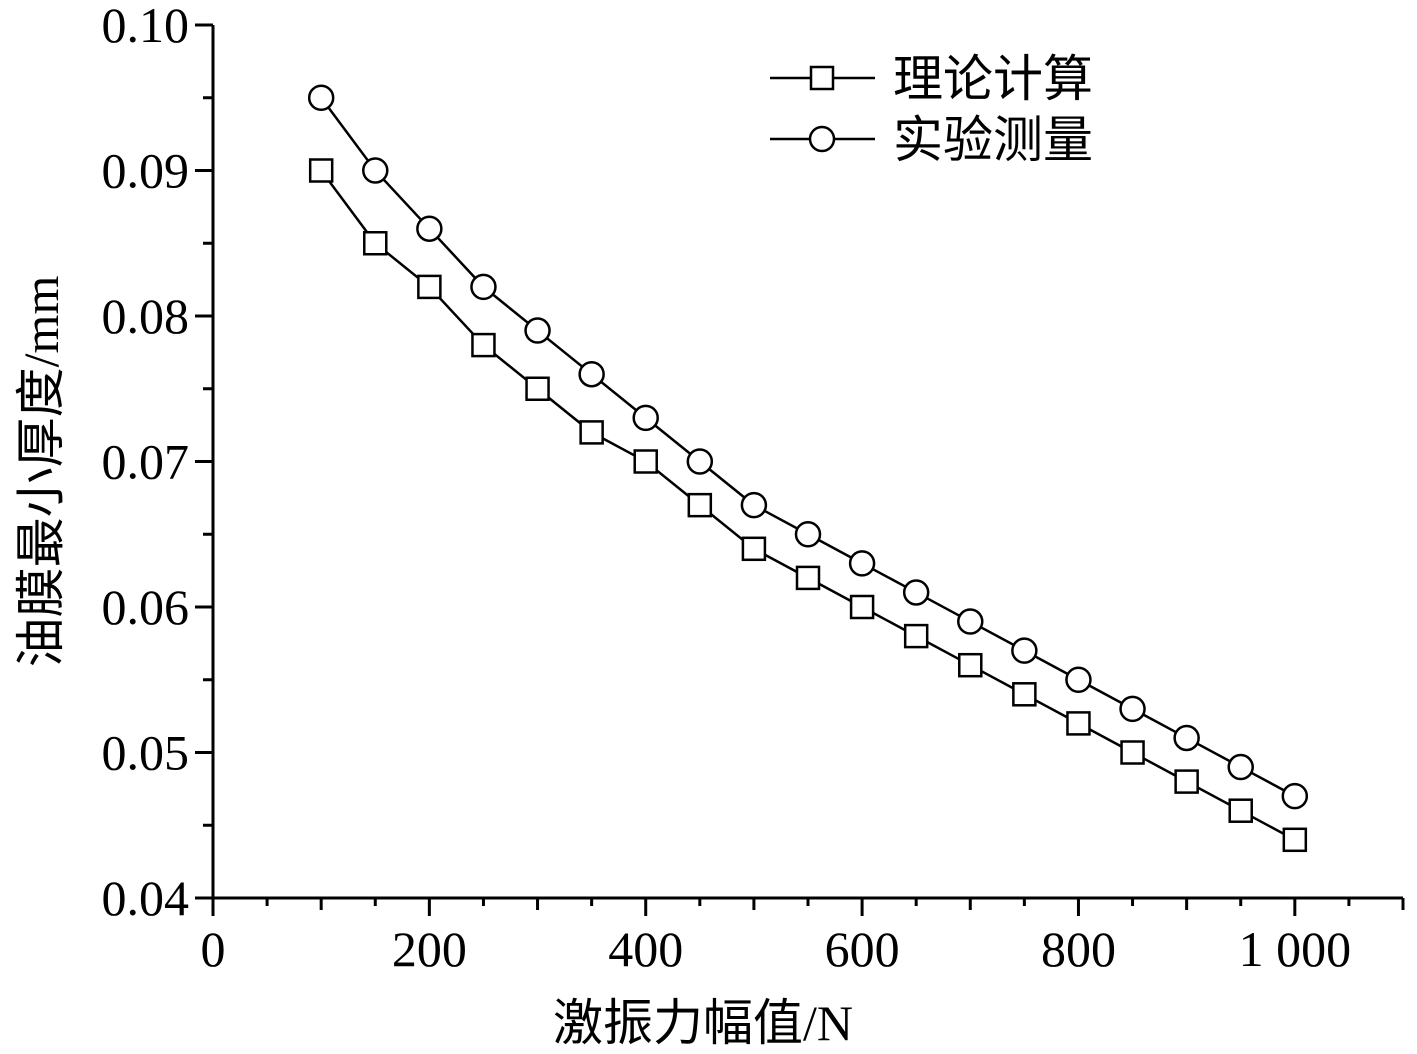  Describe the element at coordinates (993, 140) in the screenshot. I see `legend-label-experiment: 实验测量` at that location.